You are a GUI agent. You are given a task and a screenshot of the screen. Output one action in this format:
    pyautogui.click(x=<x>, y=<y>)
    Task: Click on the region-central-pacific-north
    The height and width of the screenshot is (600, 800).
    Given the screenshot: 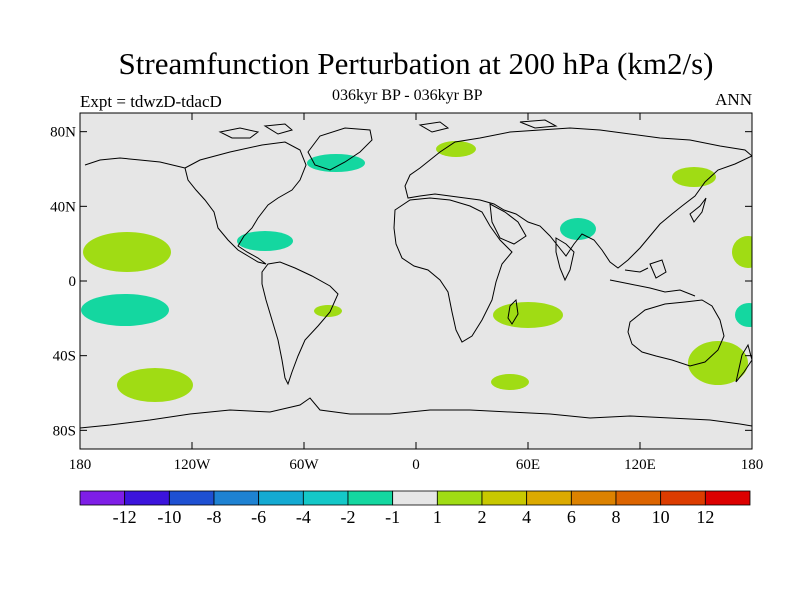 What is the action you would take?
    pyautogui.click(x=127, y=252)
    